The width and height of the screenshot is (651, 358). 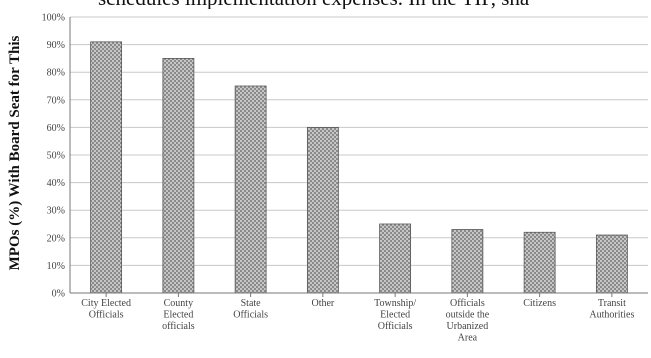 I want to click on y-axis-label: MPOs (%) With Board Seat for This, so click(x=15, y=152).